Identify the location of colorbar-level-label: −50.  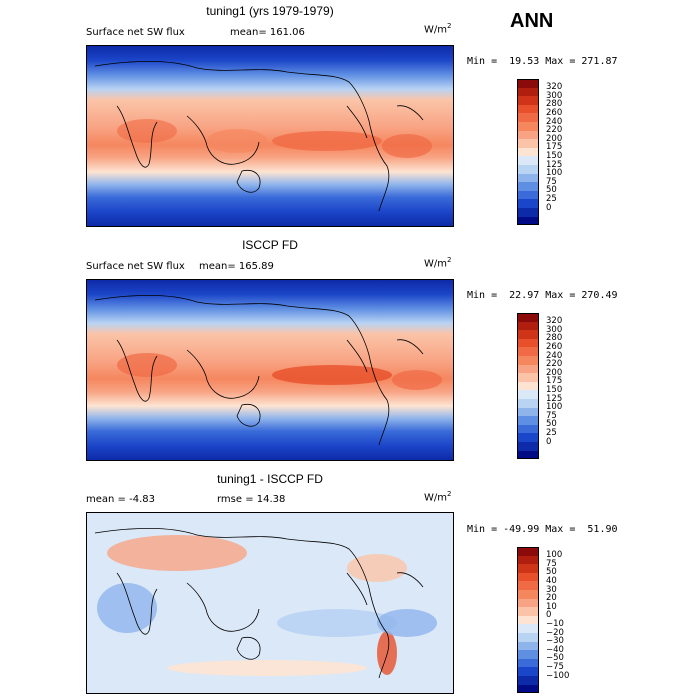
(555, 658).